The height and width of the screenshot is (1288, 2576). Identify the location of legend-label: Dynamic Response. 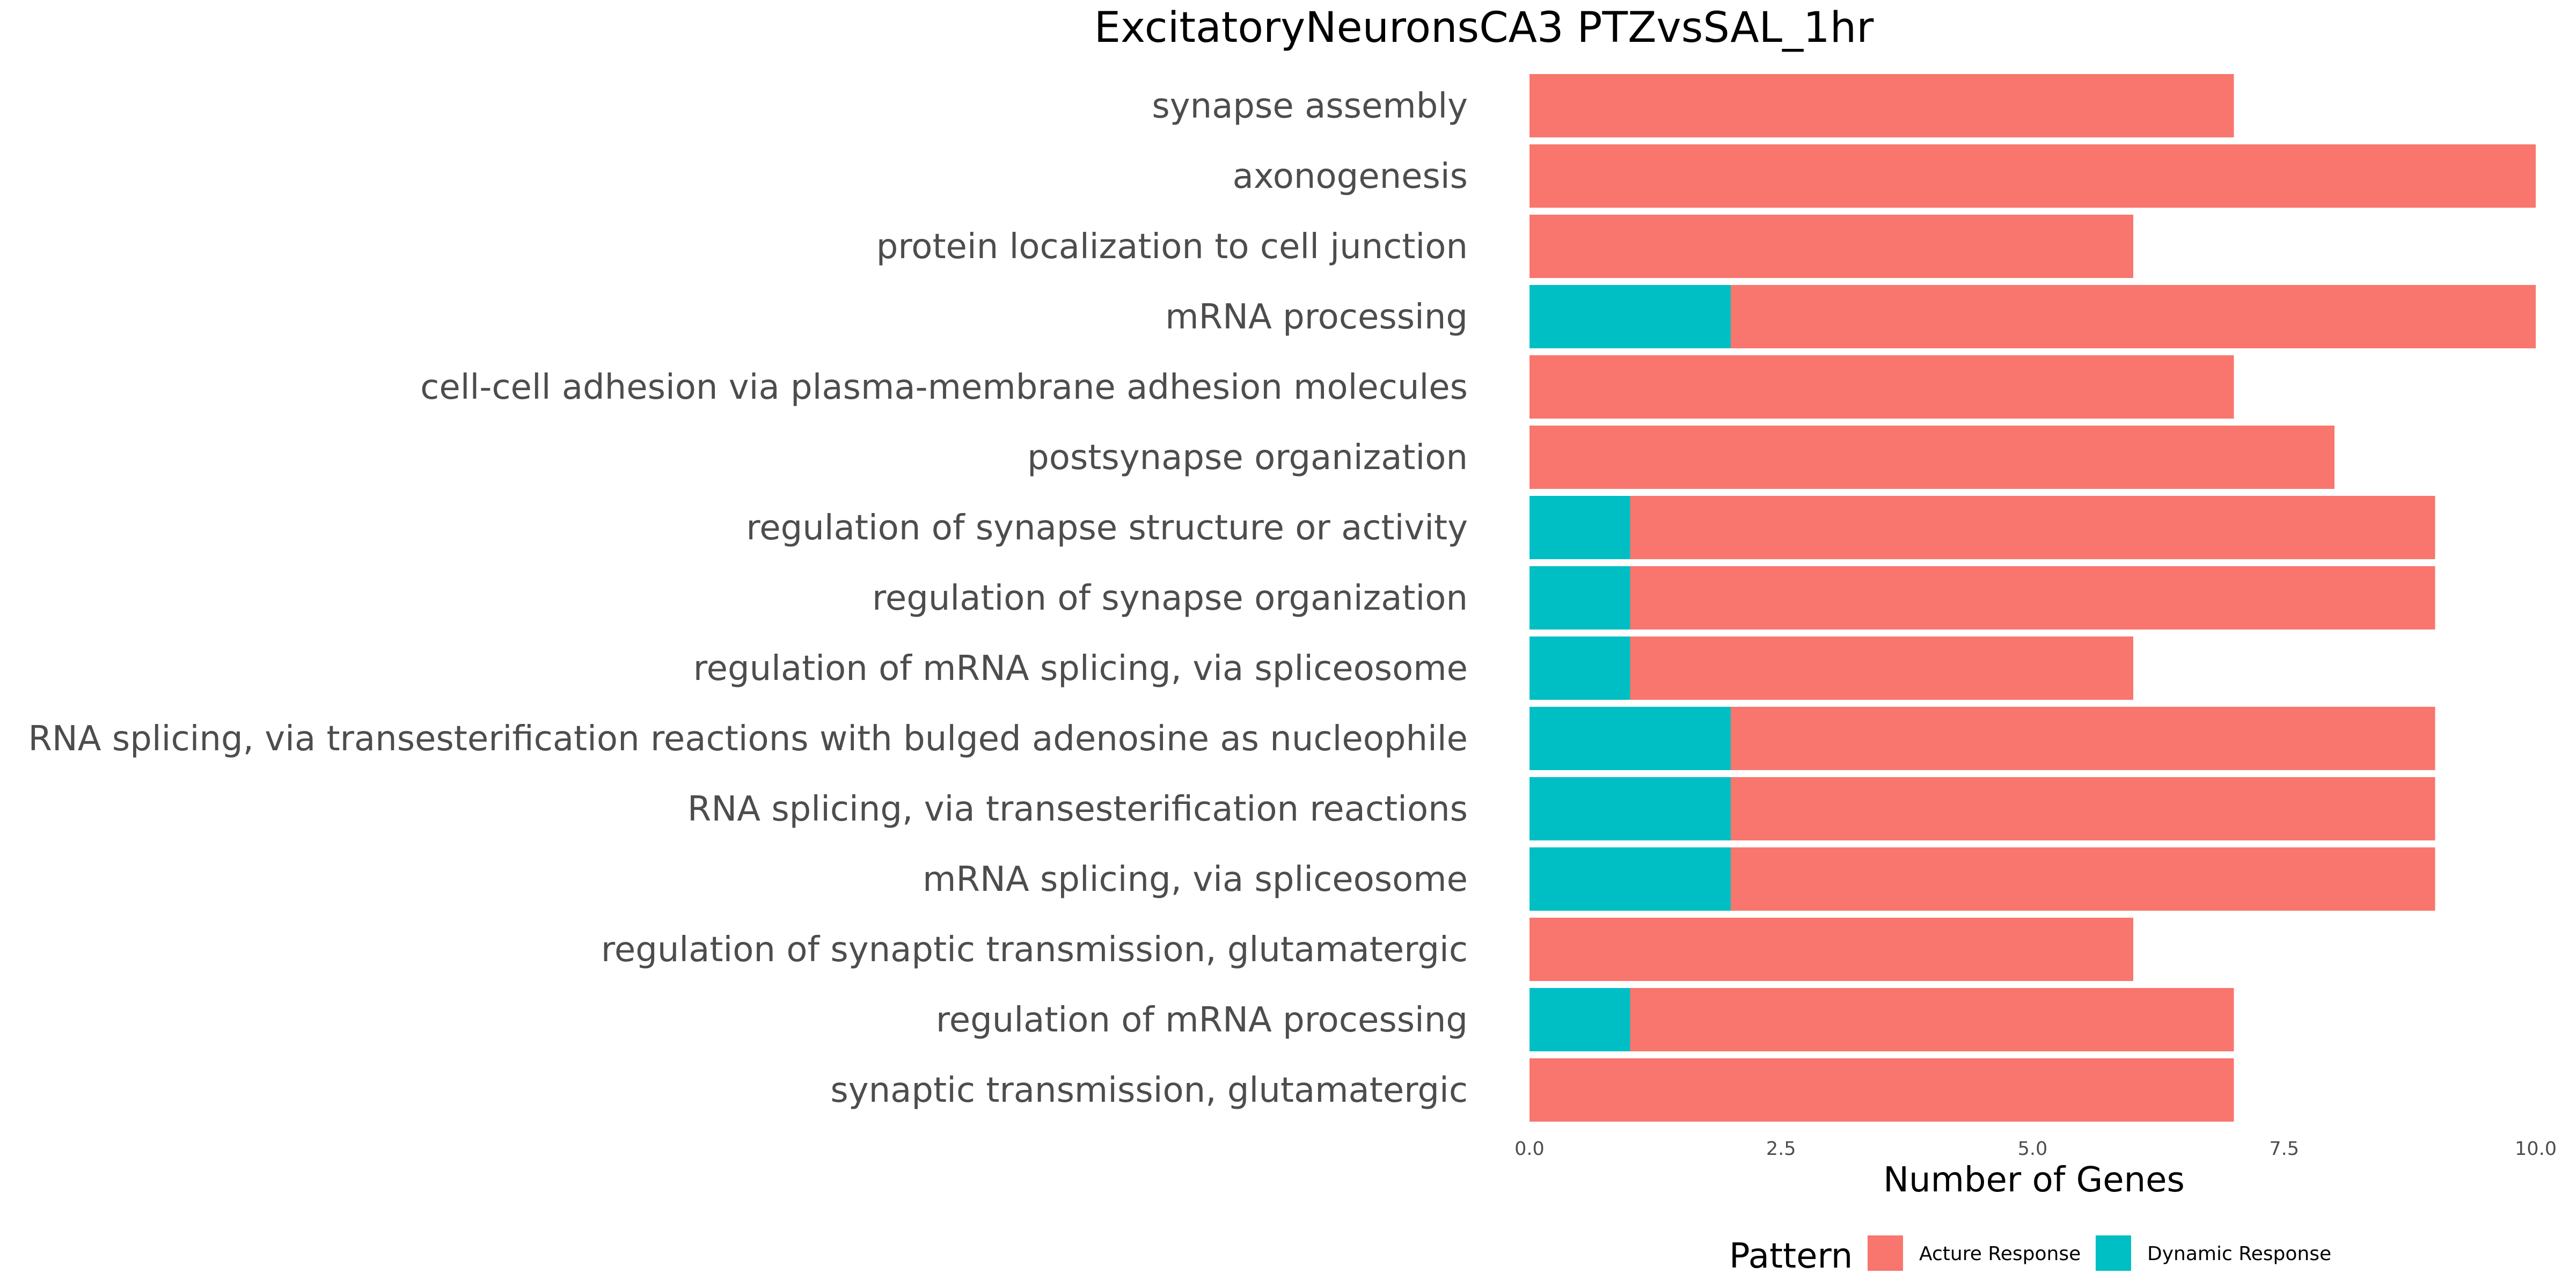
(2239, 1254).